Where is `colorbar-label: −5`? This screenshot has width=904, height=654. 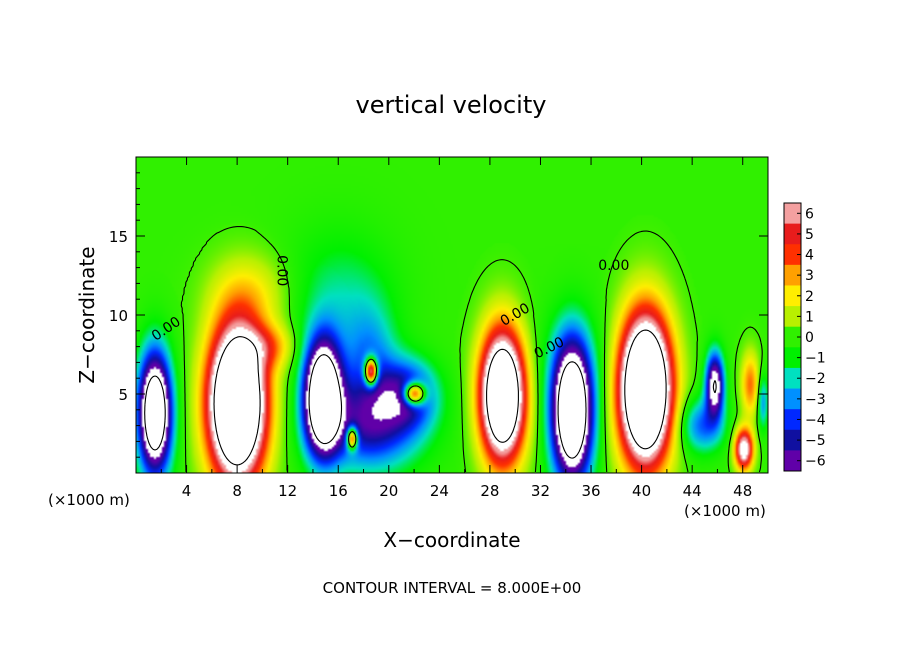
colorbar-label: −5 is located at coordinates (815, 441).